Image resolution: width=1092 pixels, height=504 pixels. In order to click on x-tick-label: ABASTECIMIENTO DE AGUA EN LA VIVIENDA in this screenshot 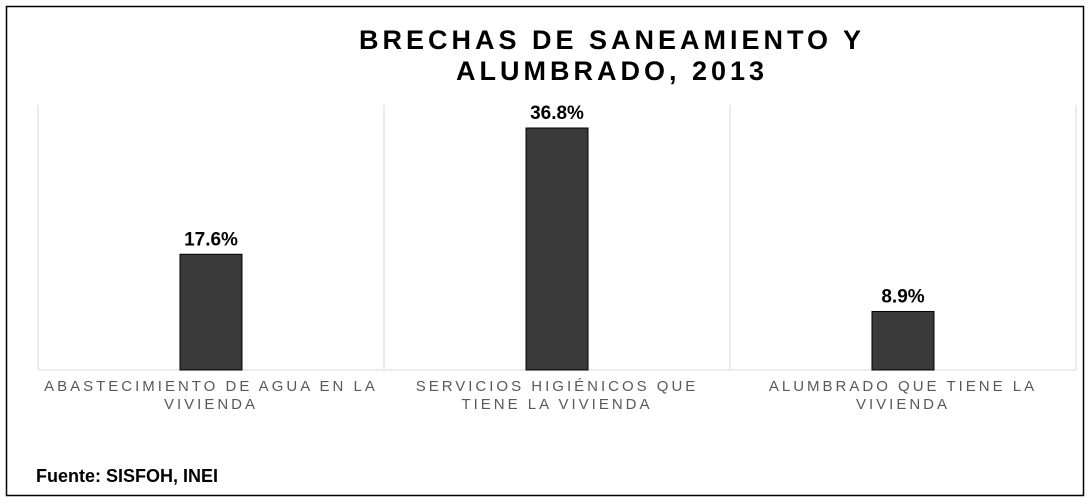, I will do `click(211, 395)`.